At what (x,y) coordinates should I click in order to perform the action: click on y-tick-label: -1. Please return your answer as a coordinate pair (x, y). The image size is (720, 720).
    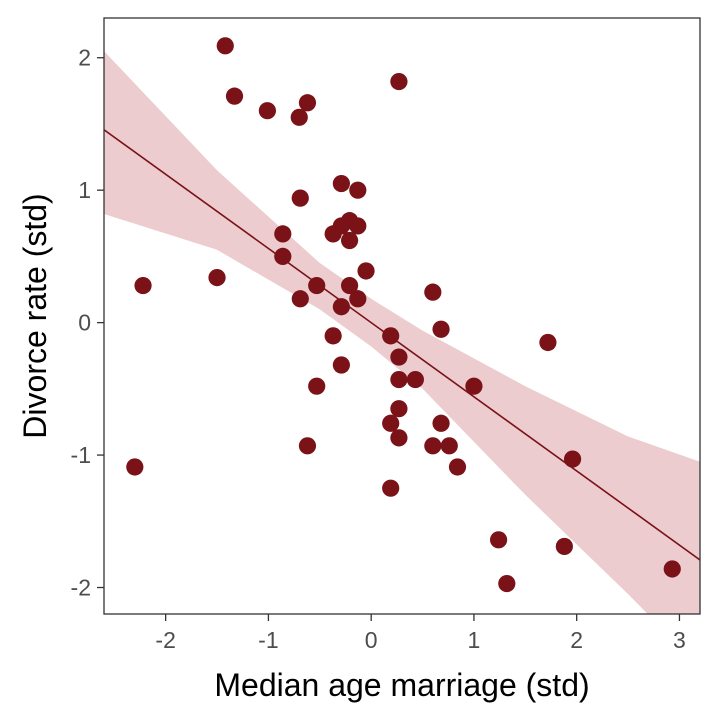
    Looking at the image, I should click on (81, 455).